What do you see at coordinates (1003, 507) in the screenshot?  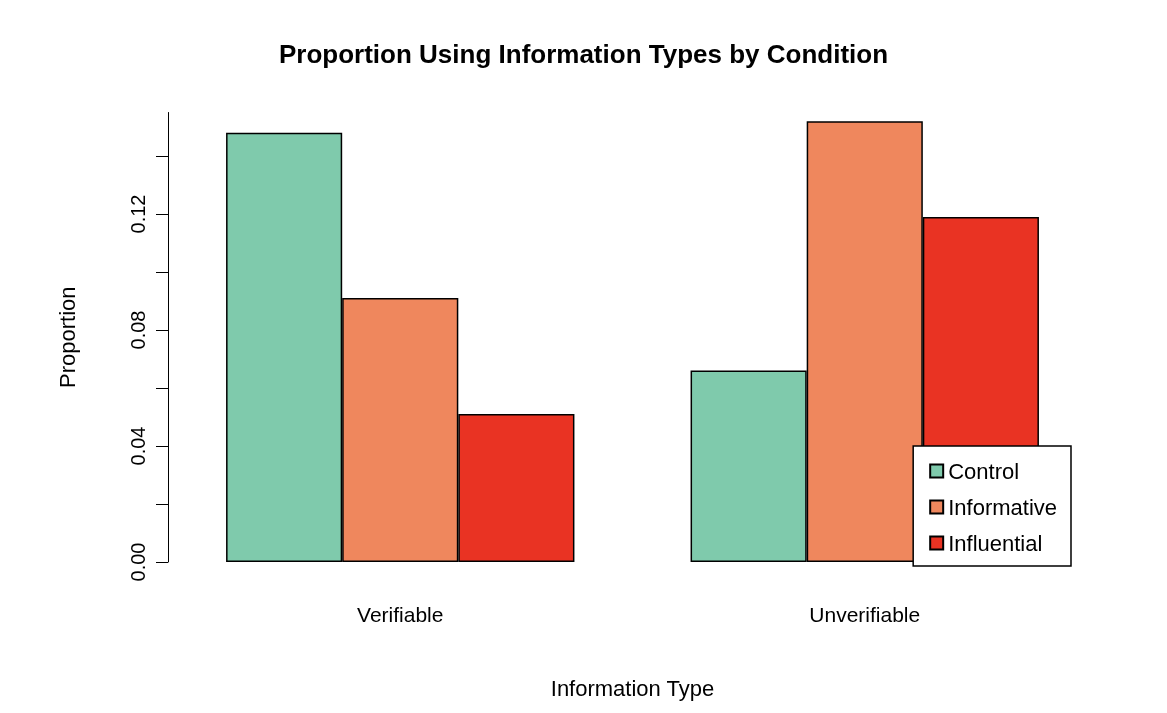 I see `legend-label: Informative` at bounding box center [1003, 507].